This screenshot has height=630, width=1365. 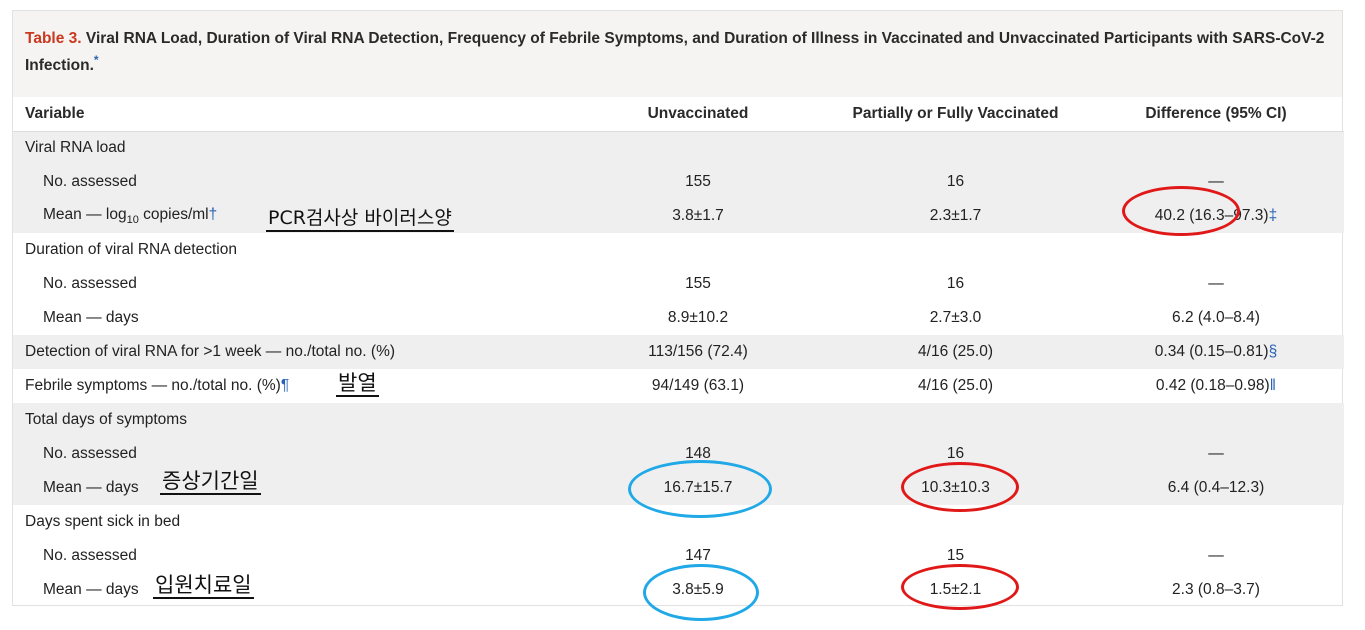 What do you see at coordinates (1181, 211) in the screenshot?
I see `highlight-circle-difference-viral-load` at bounding box center [1181, 211].